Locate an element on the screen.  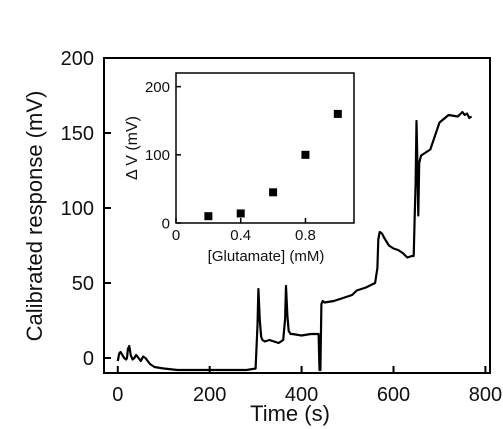
inset-y-tick-label: 100 is located at coordinates (157, 155).